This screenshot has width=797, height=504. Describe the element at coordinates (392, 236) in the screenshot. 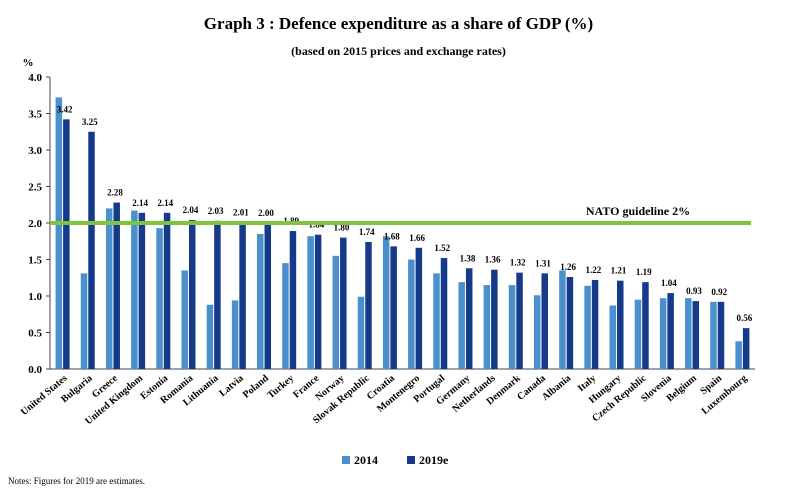

I see `data-label: 1.68` at that location.